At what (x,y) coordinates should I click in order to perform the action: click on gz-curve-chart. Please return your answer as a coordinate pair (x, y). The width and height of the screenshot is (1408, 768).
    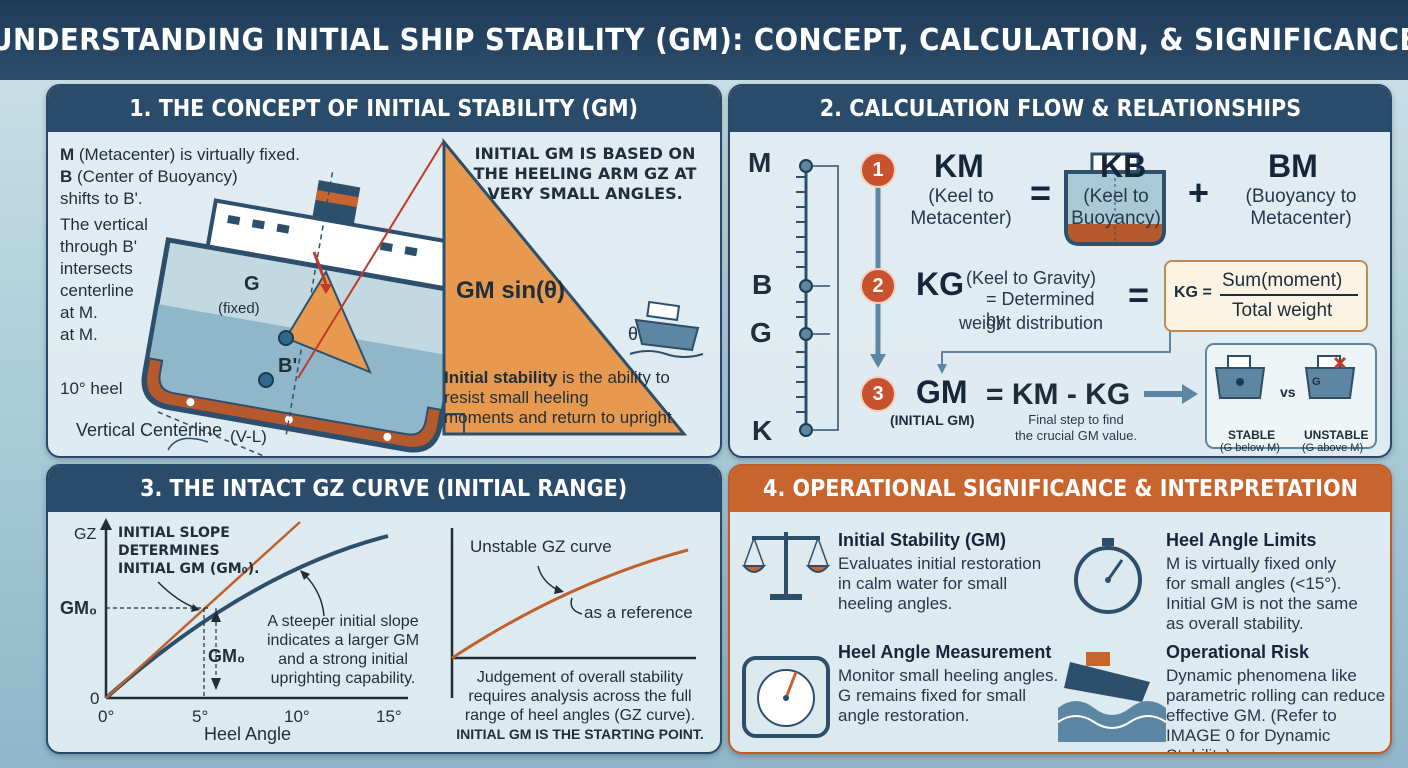
    Looking at the image, I should click on (398, 609).